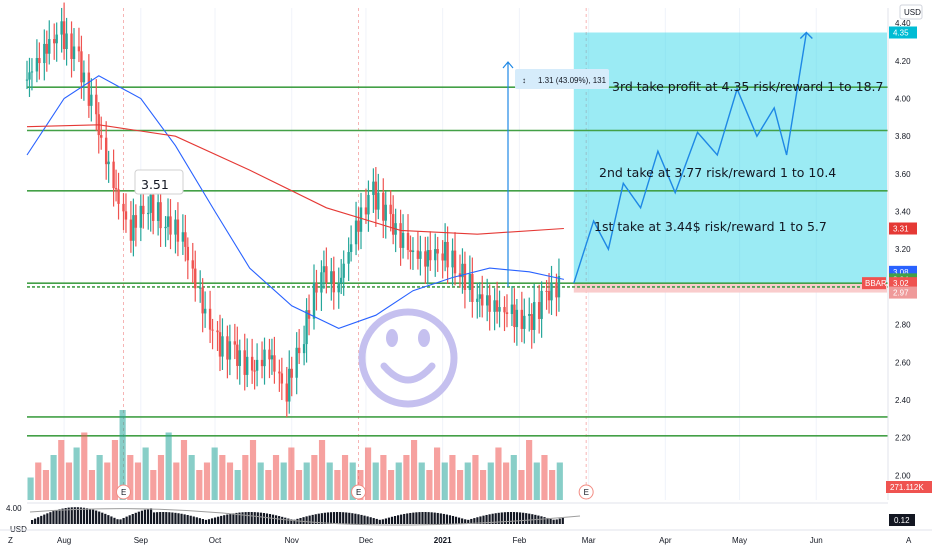 Image resolution: width=932 pixels, height=550 pixels. Describe the element at coordinates (710, 226) in the screenshot. I see `tp1-label: 1st take at 3.44$ risk/reward 1 to 5.7` at that location.